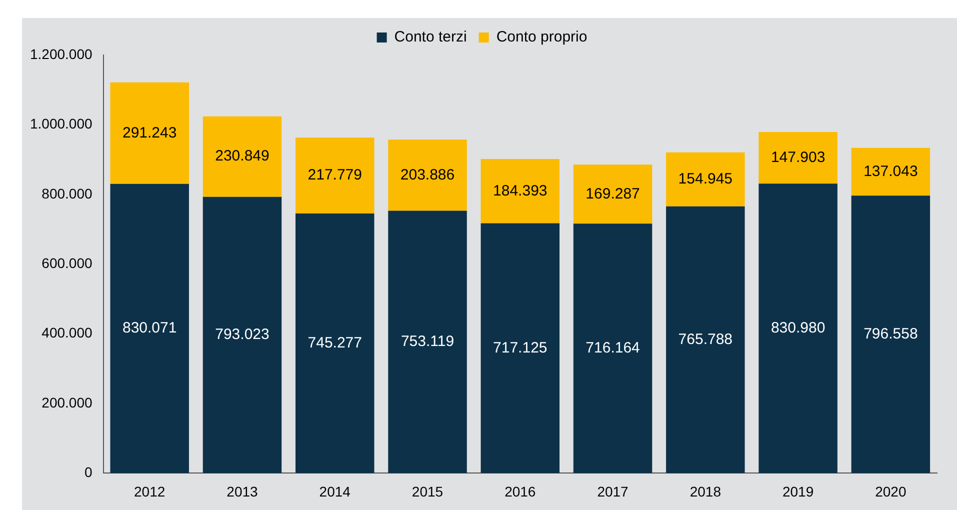  I want to click on x-tick-label: 2012, so click(150, 491).